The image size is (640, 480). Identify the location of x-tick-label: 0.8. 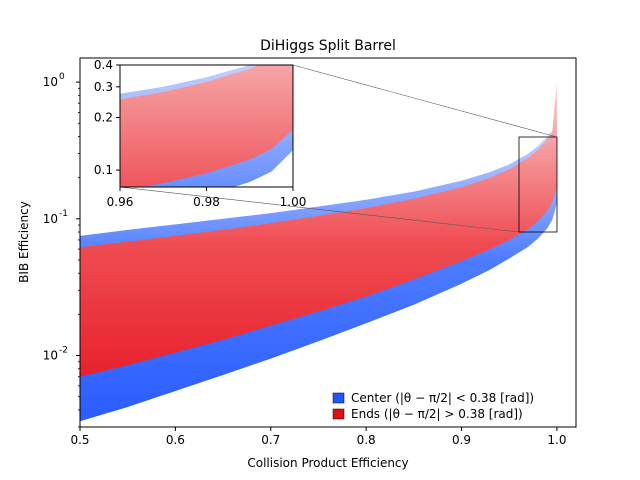
(366, 440).